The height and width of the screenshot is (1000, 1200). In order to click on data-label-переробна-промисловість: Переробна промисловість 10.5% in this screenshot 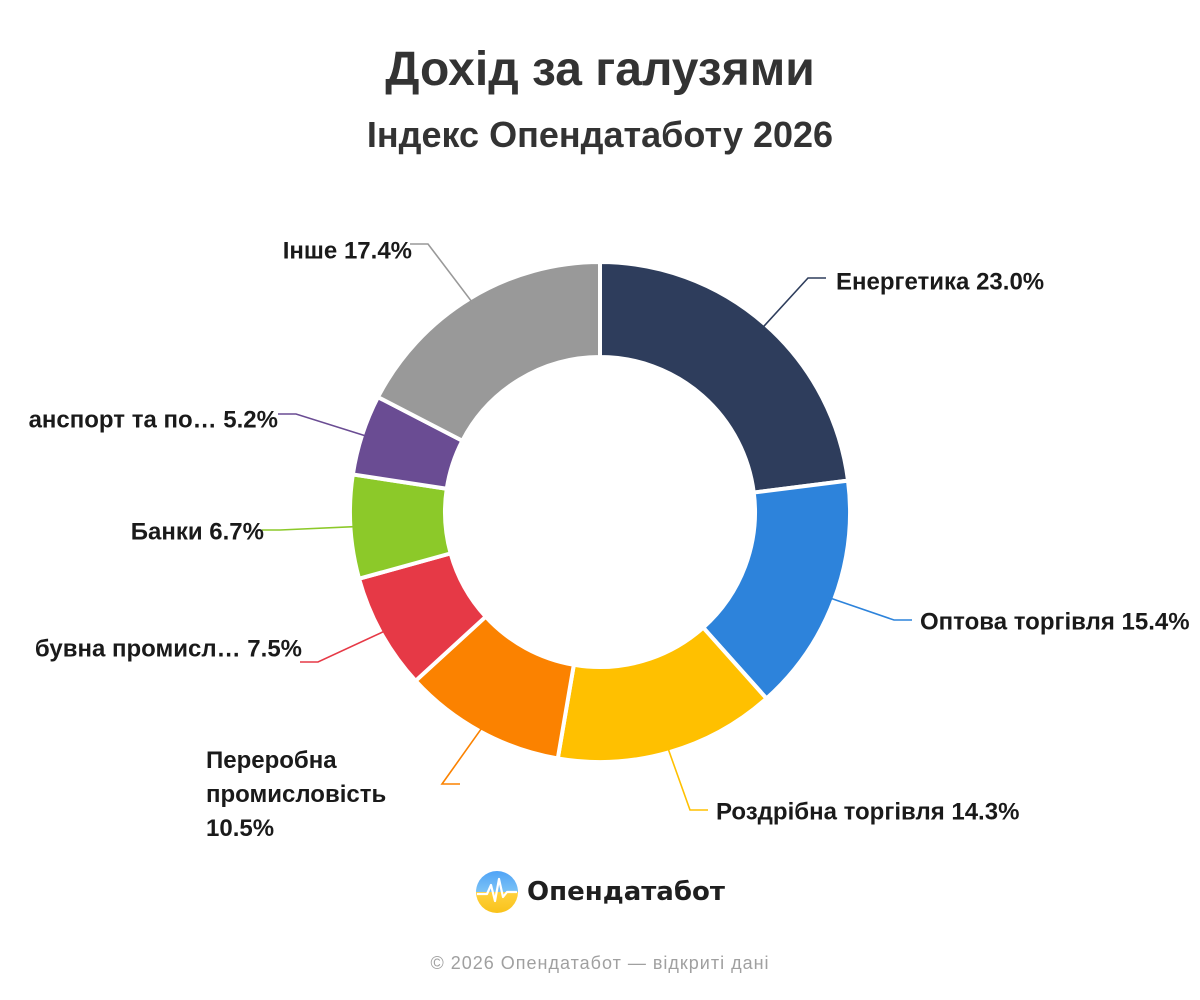, I will do `click(296, 794)`.